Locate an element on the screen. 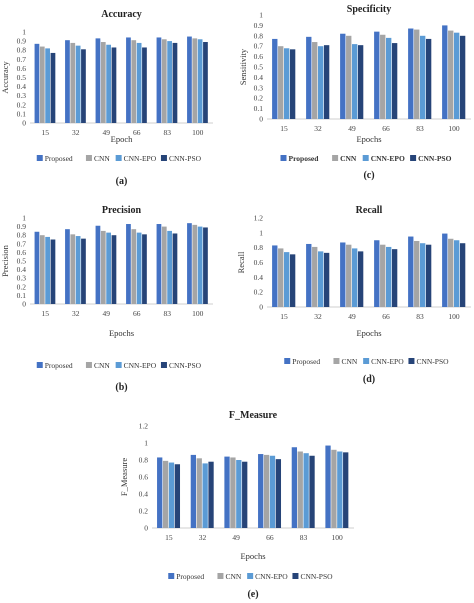 The height and width of the screenshot is (603, 474). y-tick-label: 1.2 is located at coordinates (259, 218).